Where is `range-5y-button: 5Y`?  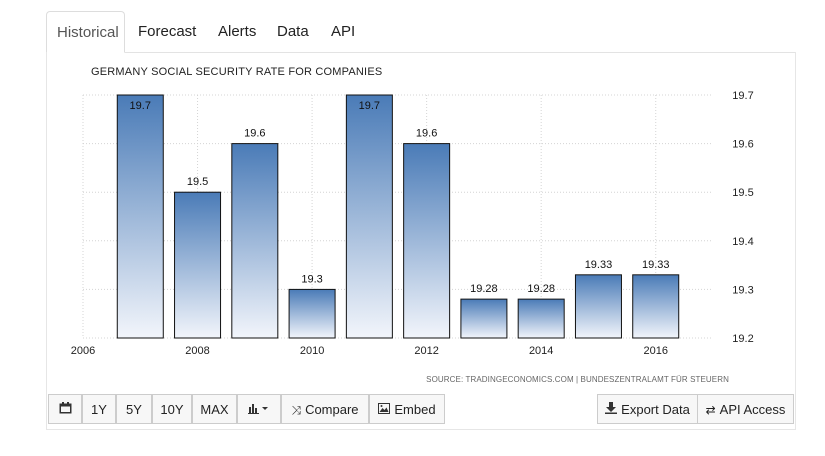
range-5y-button: 5Y is located at coordinates (134, 409).